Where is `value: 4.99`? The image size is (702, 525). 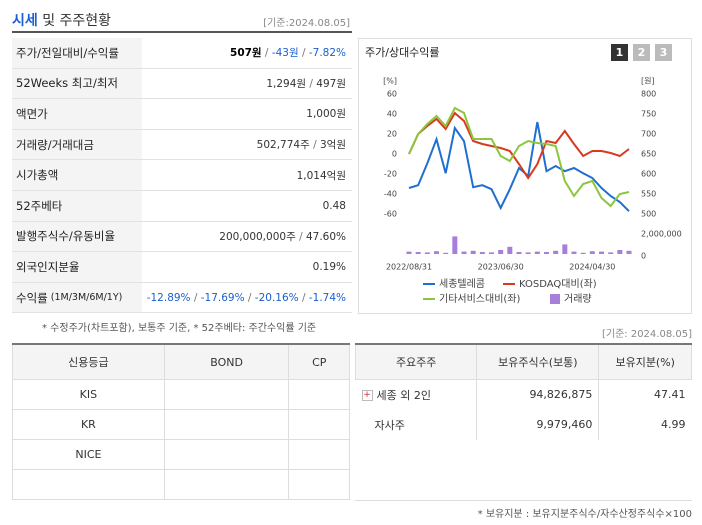 value: 4.99 is located at coordinates (673, 424).